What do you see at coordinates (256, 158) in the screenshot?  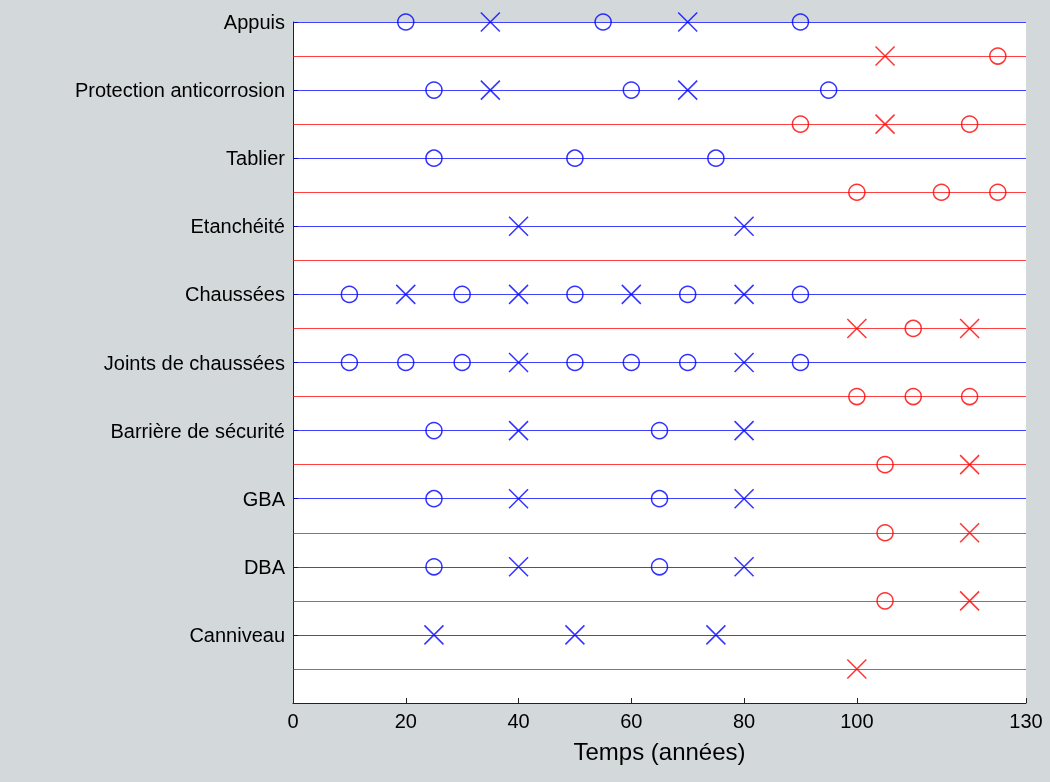 I see `y-tick-label: Tablier` at bounding box center [256, 158].